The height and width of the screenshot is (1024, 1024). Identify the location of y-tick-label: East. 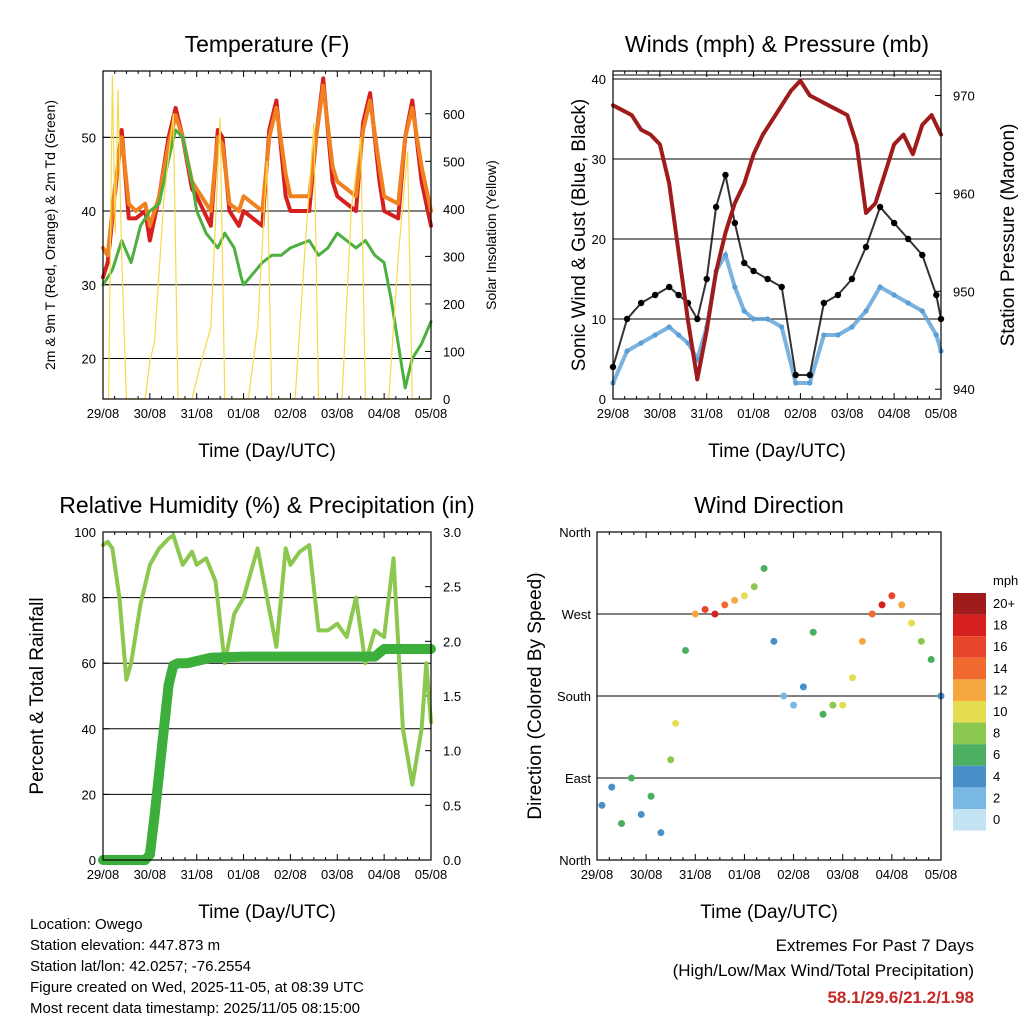
(578, 778).